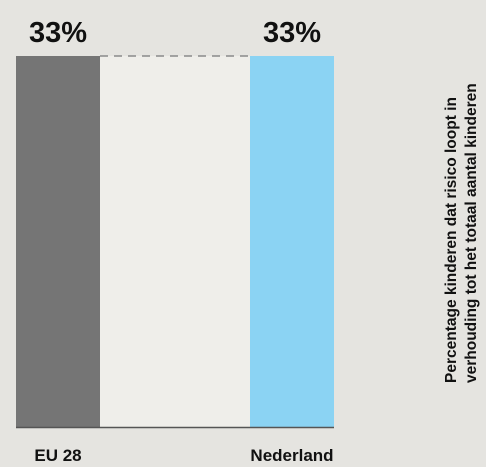 The height and width of the screenshot is (467, 486). I want to click on bar-nederland, so click(292, 241).